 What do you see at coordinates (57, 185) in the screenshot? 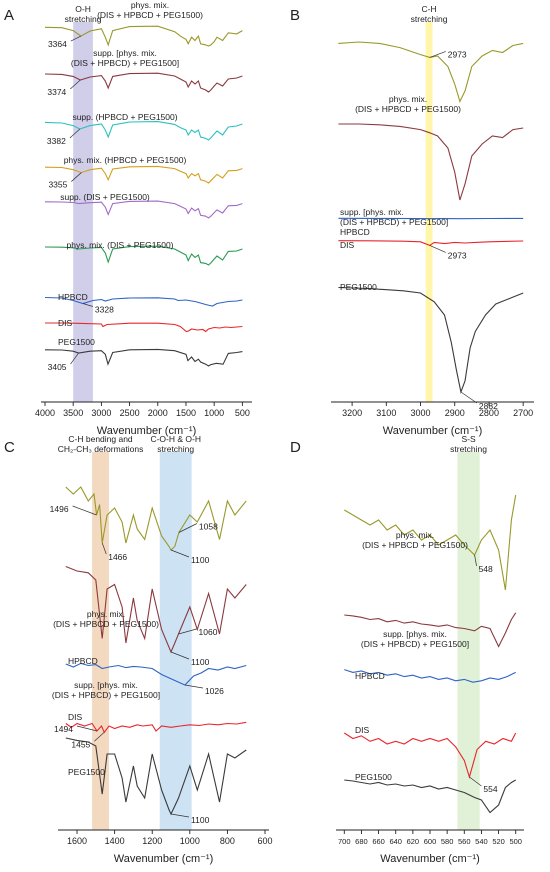
I see `peak-annotation: 3355` at bounding box center [57, 185].